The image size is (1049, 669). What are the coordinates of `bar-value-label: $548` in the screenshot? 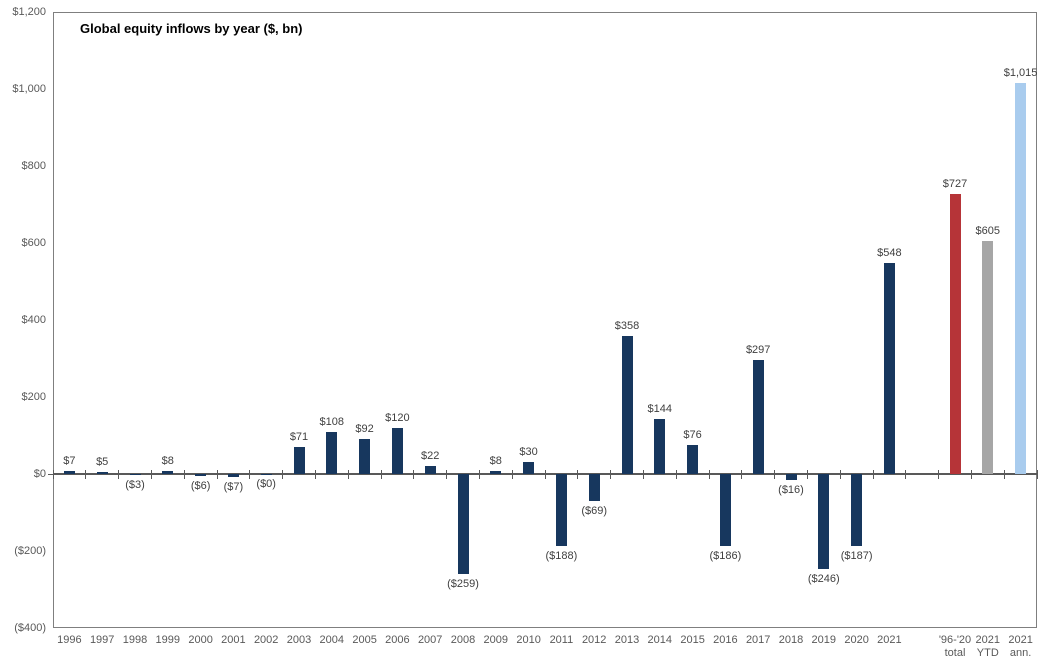 It's located at (889, 253).